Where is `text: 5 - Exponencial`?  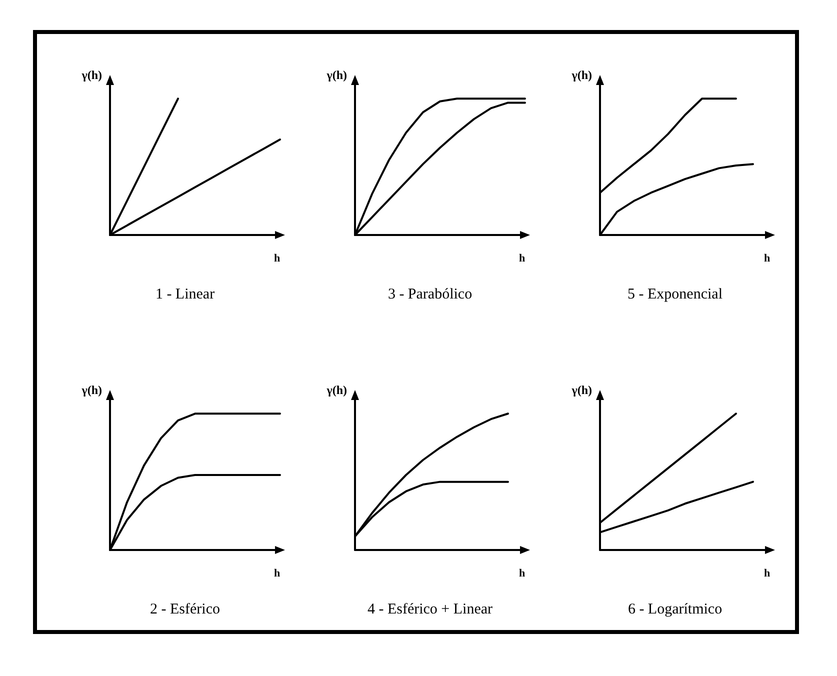
text: 5 - Exponencial is located at coordinates (675, 294).